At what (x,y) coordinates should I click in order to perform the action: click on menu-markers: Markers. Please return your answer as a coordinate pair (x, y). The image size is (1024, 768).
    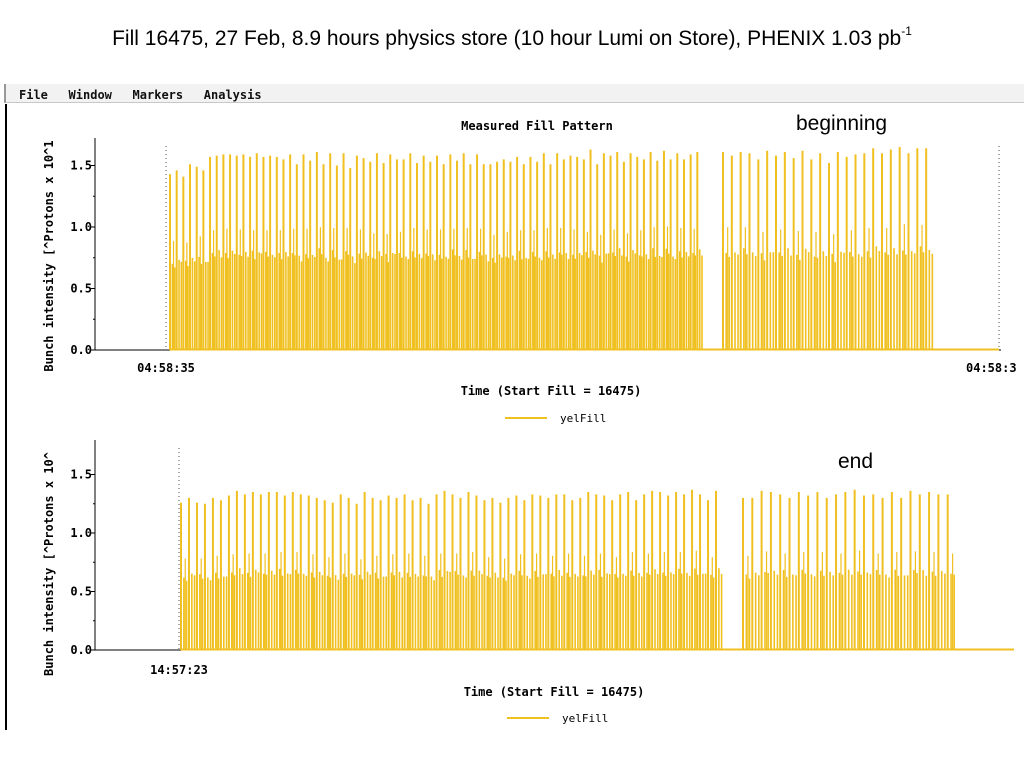
    Looking at the image, I should click on (158, 95).